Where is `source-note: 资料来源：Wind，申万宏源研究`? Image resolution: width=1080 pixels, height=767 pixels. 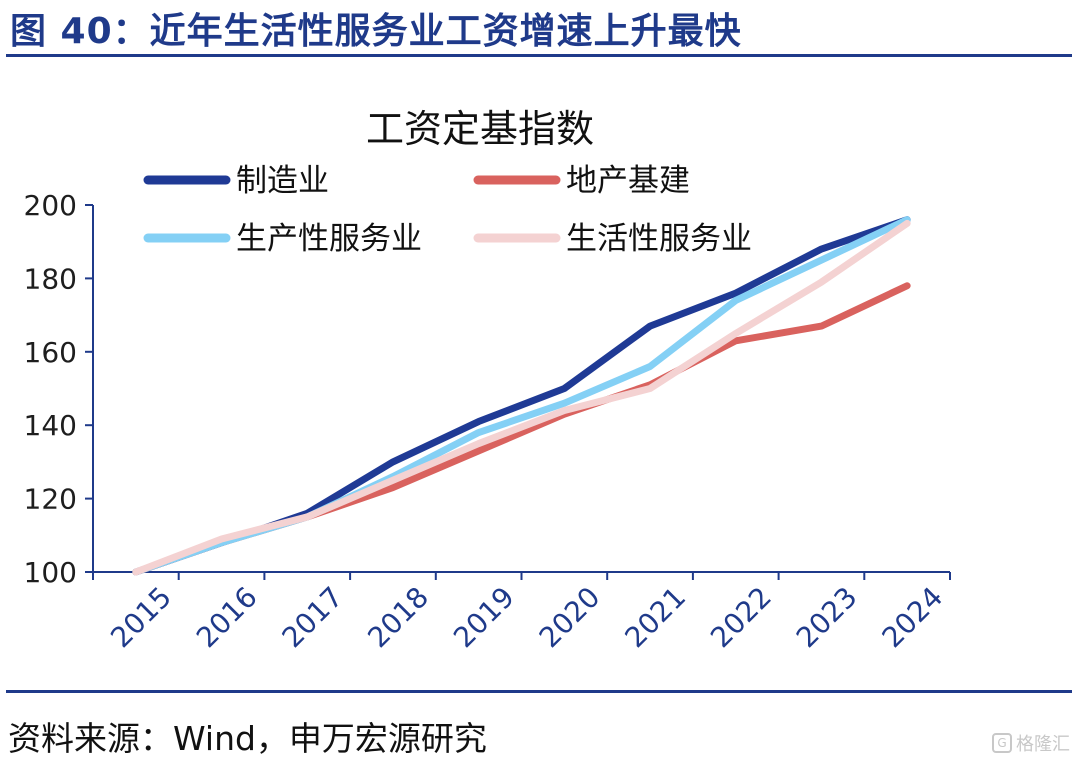 source-note: 资料来源：Wind，申万宏源研究 is located at coordinates (247, 738).